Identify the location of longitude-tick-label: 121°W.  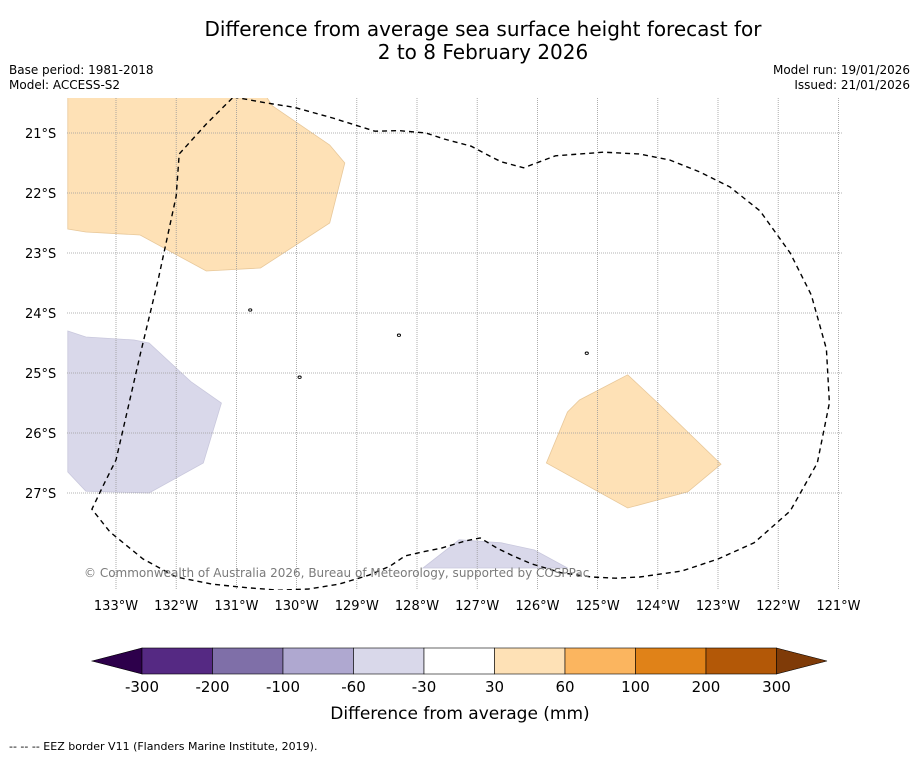
(838, 606).